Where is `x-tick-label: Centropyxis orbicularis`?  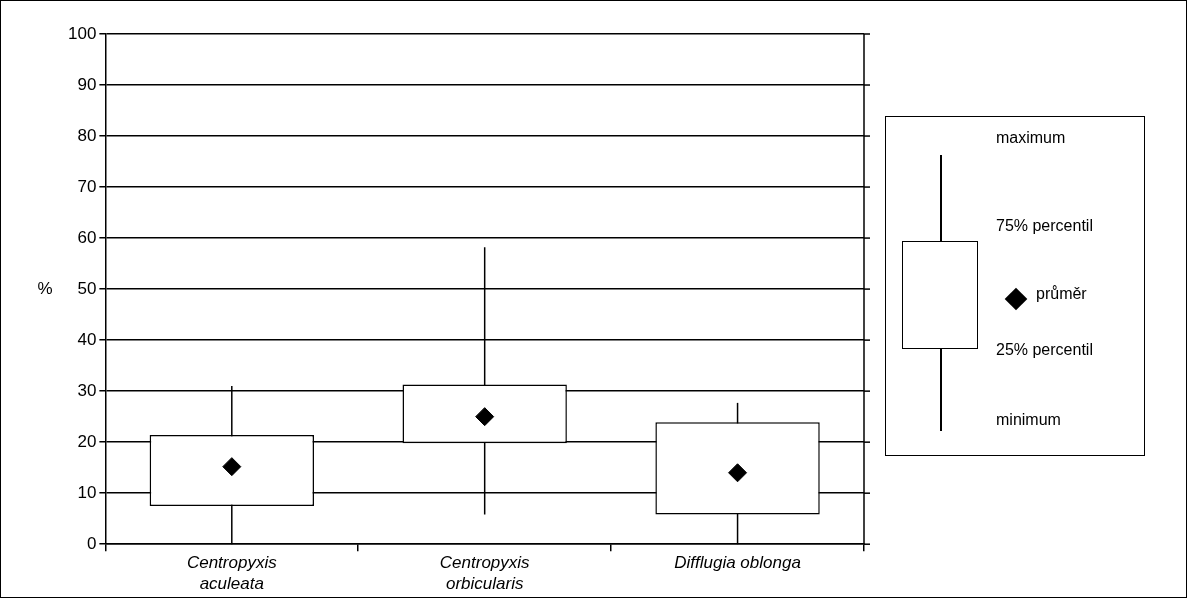 x-tick-label: Centropyxis orbicularis is located at coordinates (485, 573).